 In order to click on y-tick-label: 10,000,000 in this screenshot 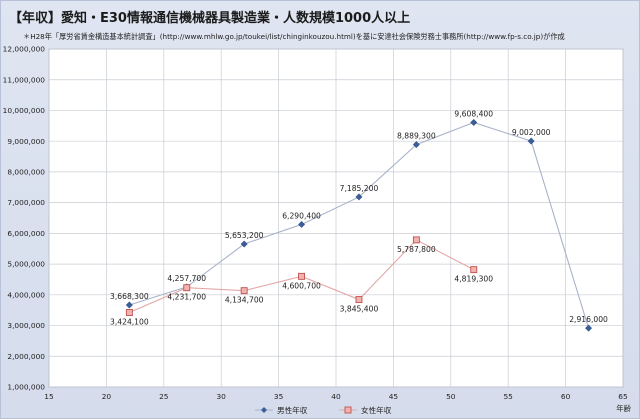, I will do `click(24, 110)`.